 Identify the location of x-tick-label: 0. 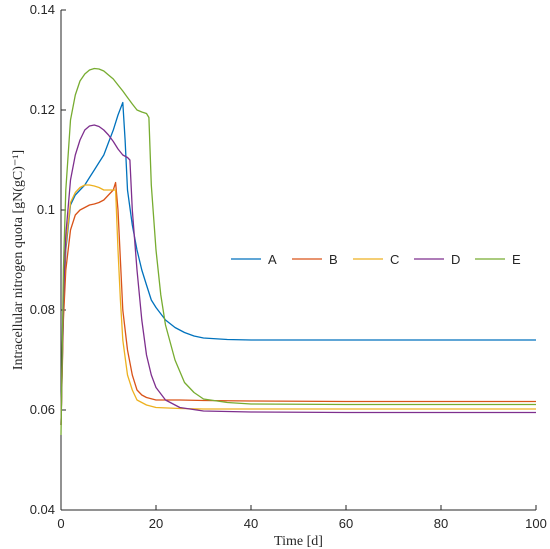
(60, 523).